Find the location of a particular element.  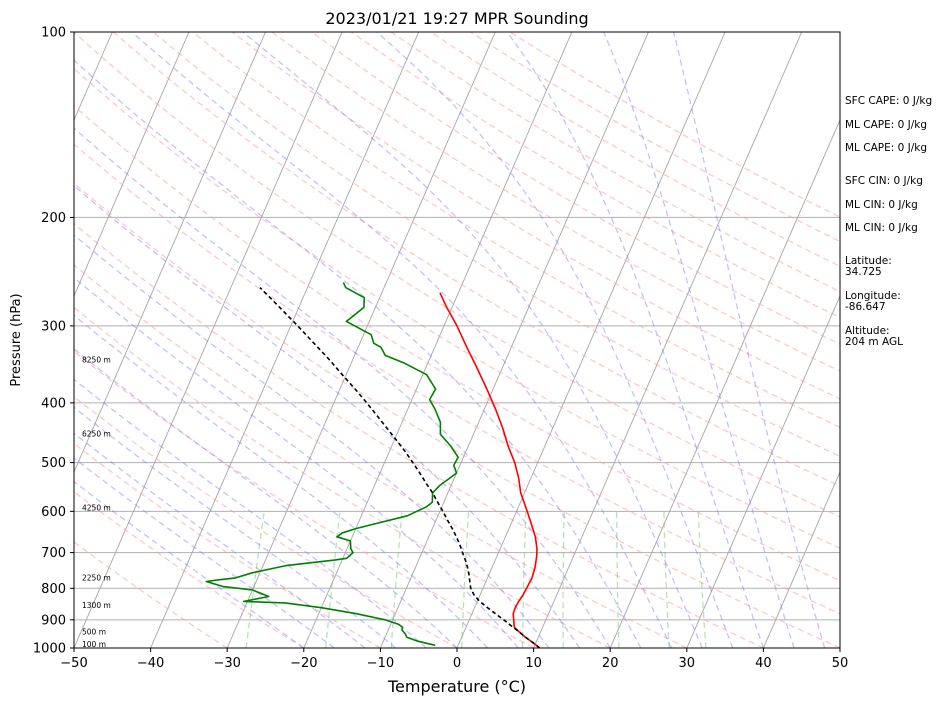

y-axis-ticks: 100 200 300 400 500 600 700 800 900 1000 is located at coordinates (53, 341).